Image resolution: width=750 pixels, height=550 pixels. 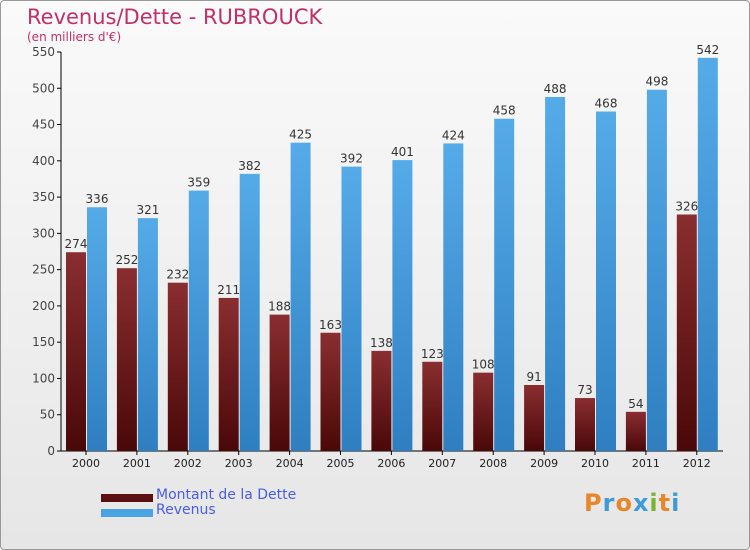 What do you see at coordinates (707, 50) in the screenshot?
I see `data-label-revenus: 542` at bounding box center [707, 50].